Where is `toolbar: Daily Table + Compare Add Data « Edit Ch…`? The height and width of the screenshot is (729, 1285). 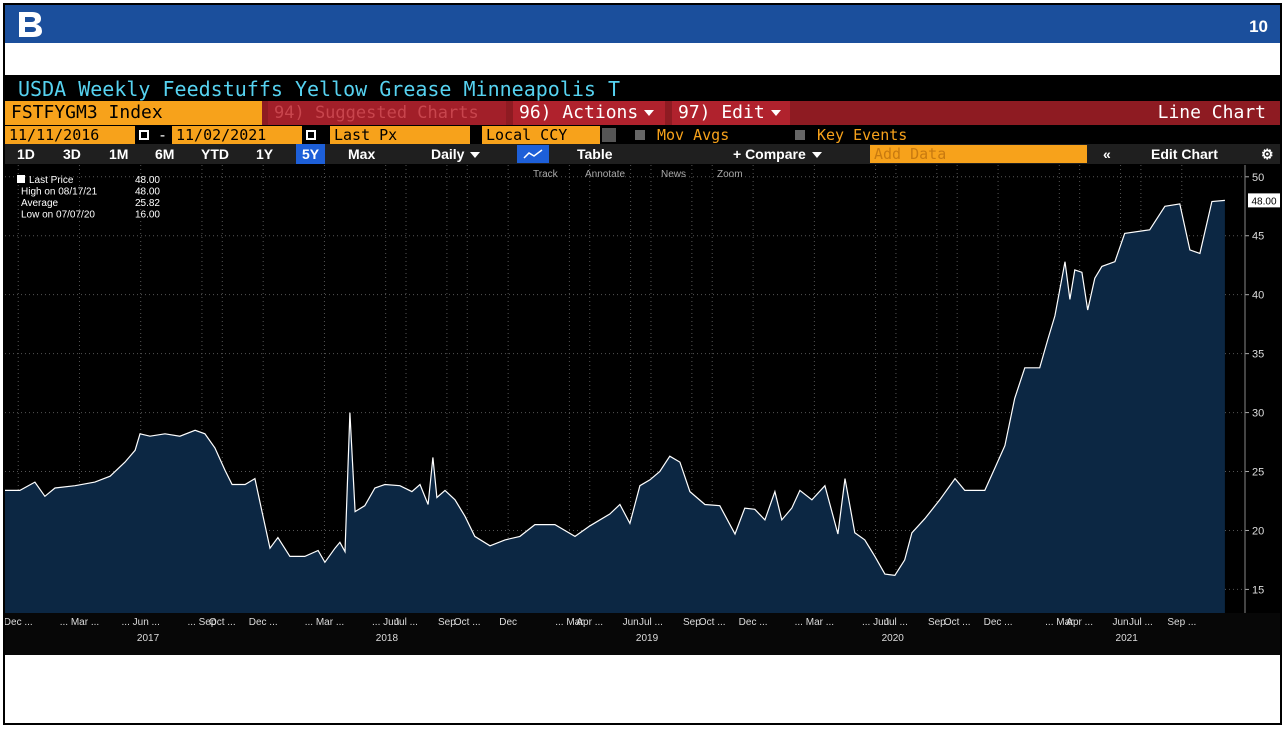 toolbar: Daily Table + Compare Add Data « Edit Ch… is located at coordinates (642, 154).